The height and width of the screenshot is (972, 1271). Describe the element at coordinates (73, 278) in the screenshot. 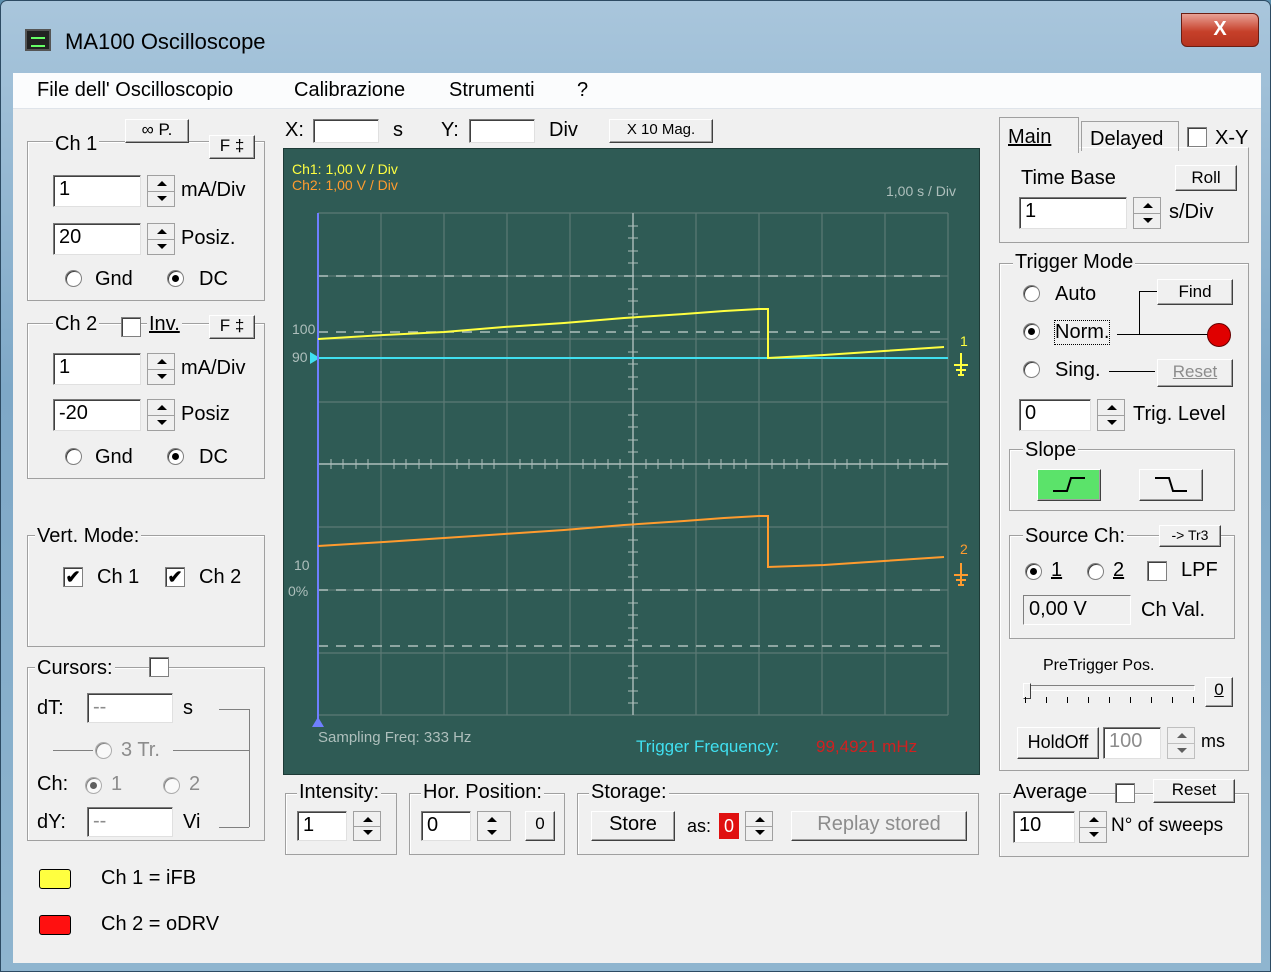

I see `ch1-gnd-radio` at that location.